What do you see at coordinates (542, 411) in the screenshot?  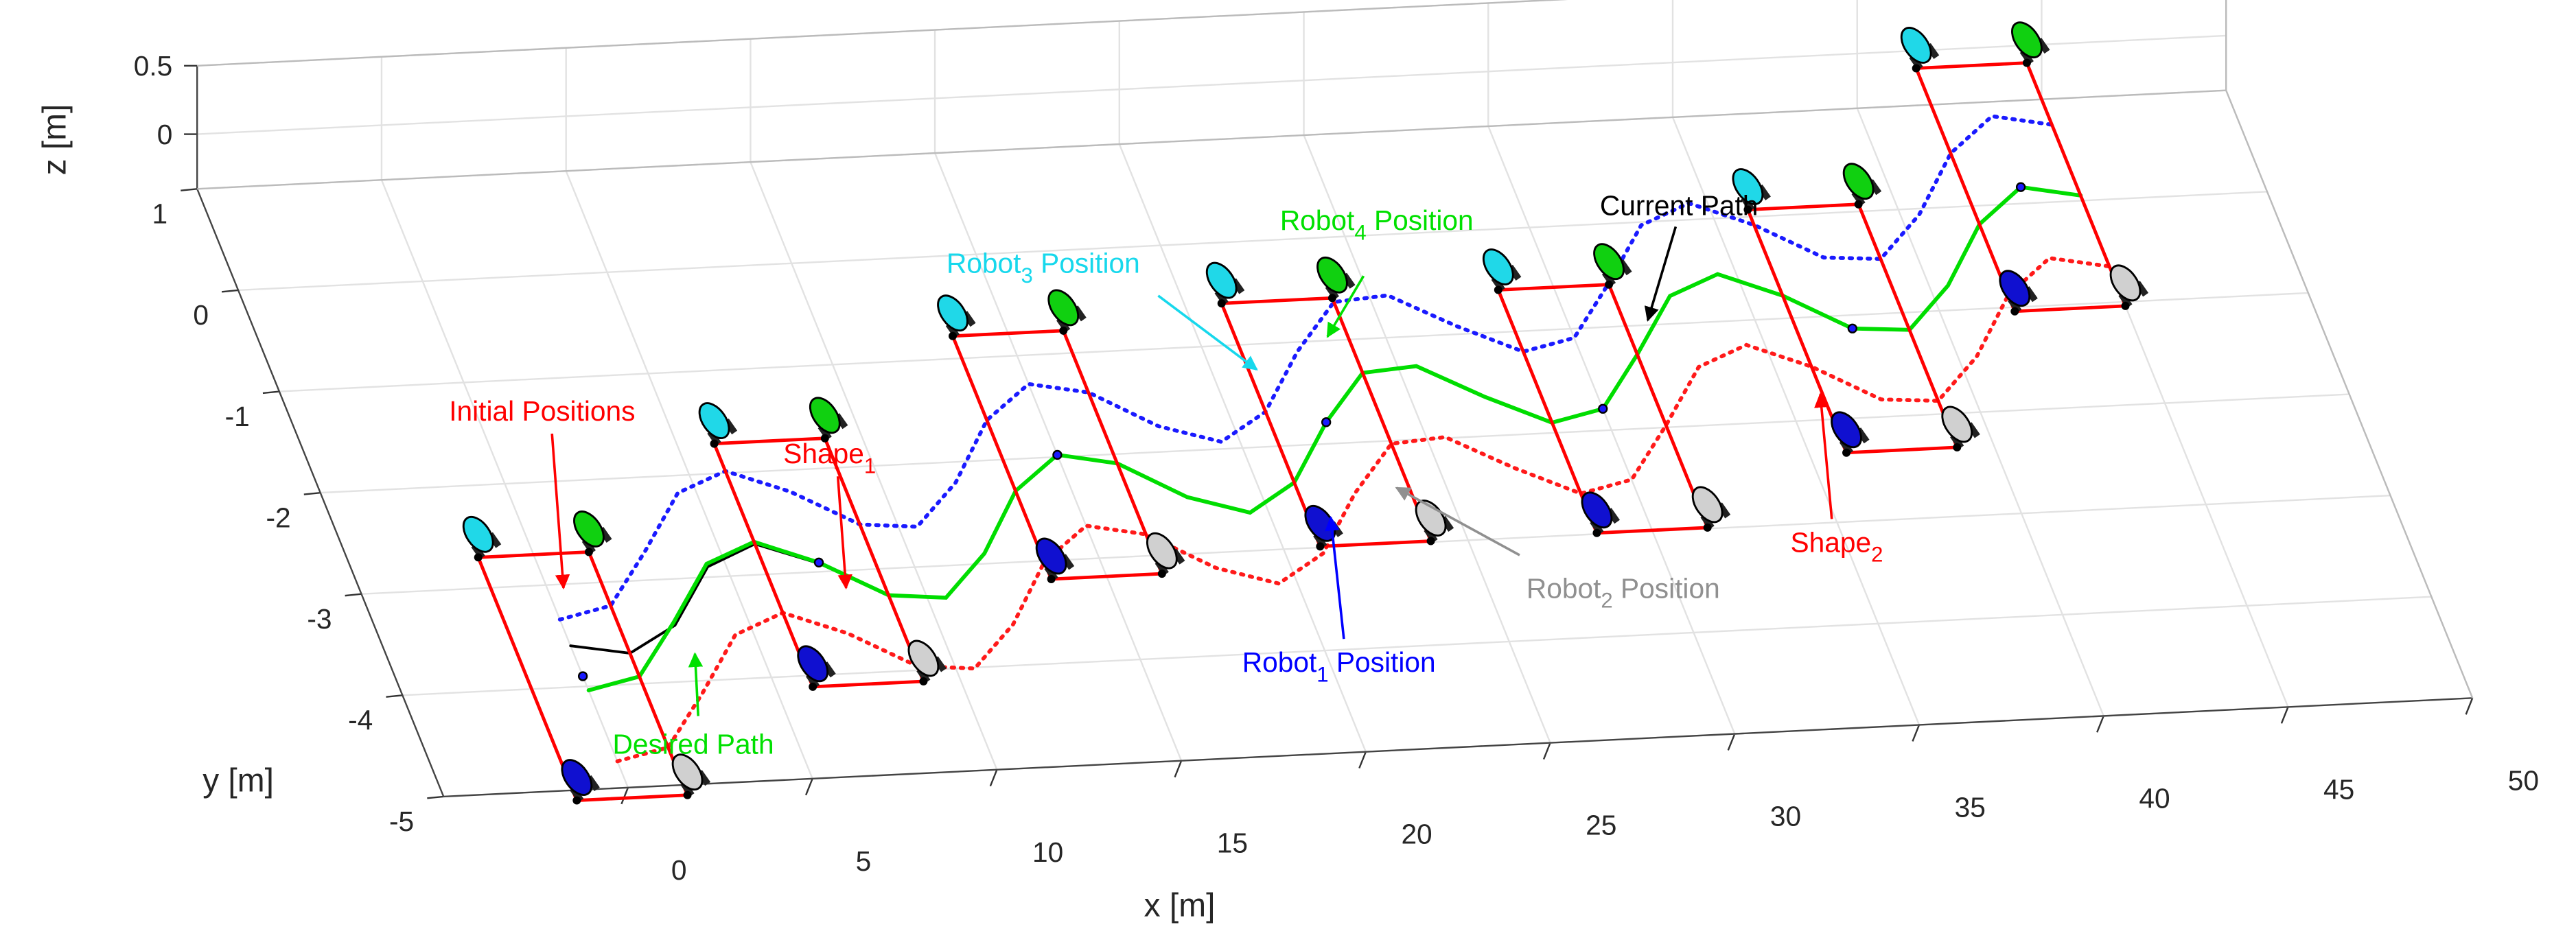 I see `annotation: Initial Positions` at bounding box center [542, 411].